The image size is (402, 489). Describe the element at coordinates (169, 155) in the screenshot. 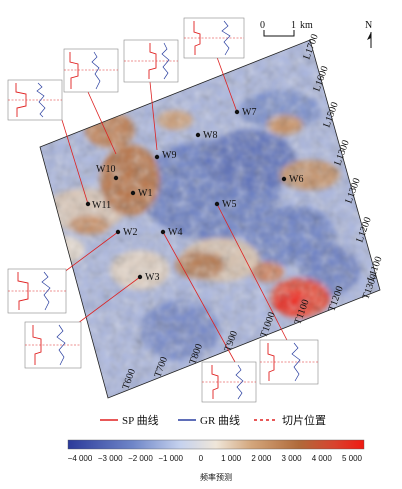

I see `well-label: W9` at that location.